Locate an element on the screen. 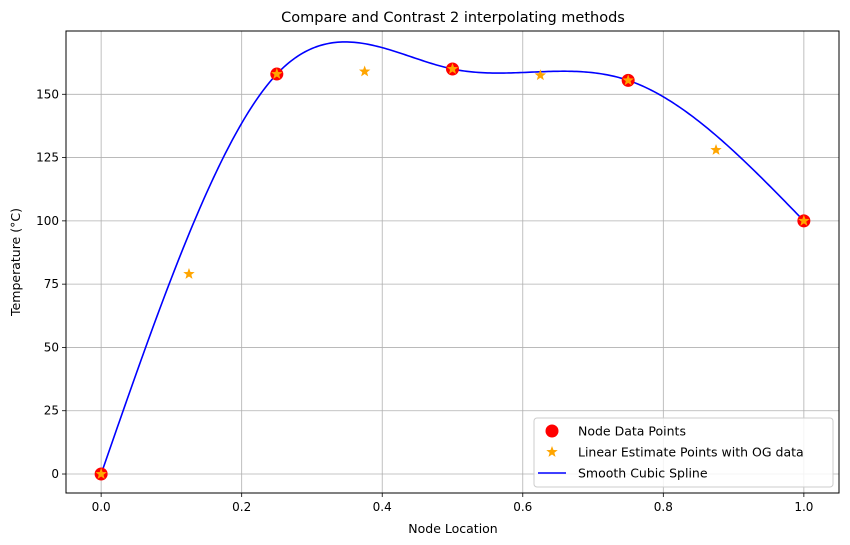 The width and height of the screenshot is (850, 545). legend-label: Linear Estimate Points with OG data is located at coordinates (691, 452).